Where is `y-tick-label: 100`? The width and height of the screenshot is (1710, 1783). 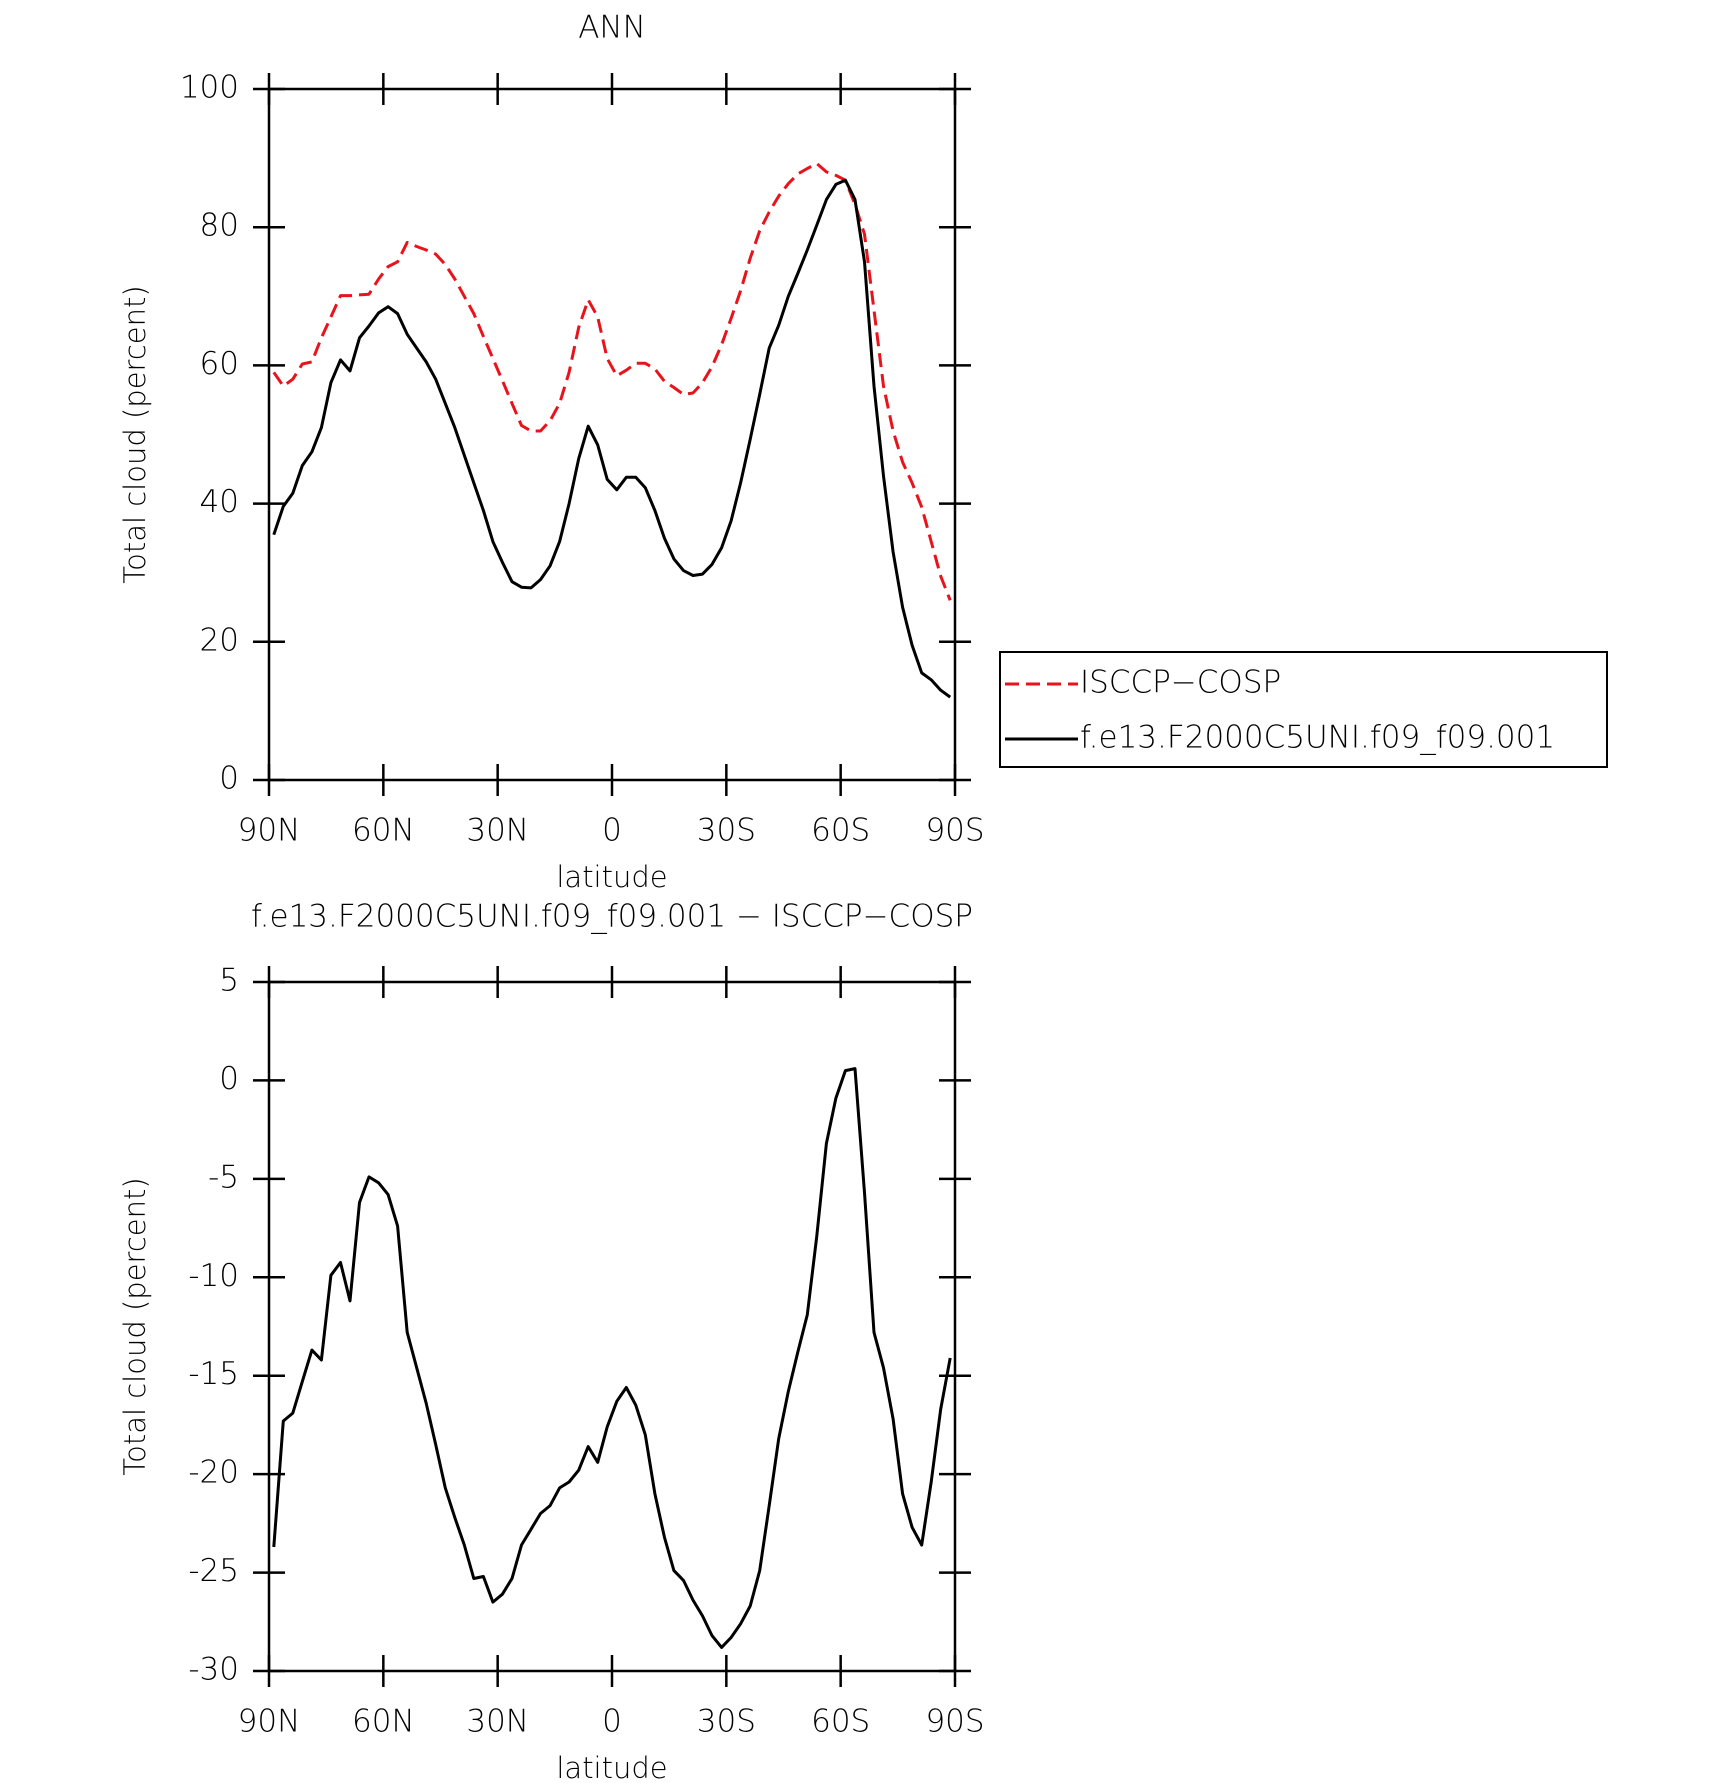
y-tick-label: 100 is located at coordinates (209, 88).